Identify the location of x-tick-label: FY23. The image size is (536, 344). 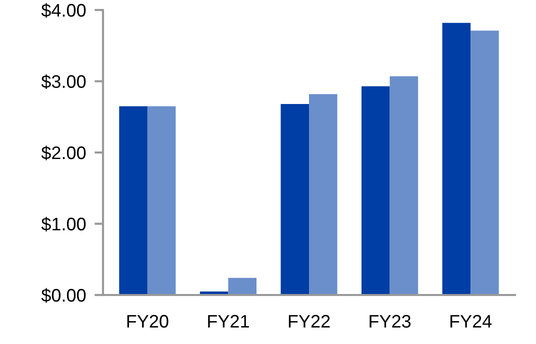
(390, 321).